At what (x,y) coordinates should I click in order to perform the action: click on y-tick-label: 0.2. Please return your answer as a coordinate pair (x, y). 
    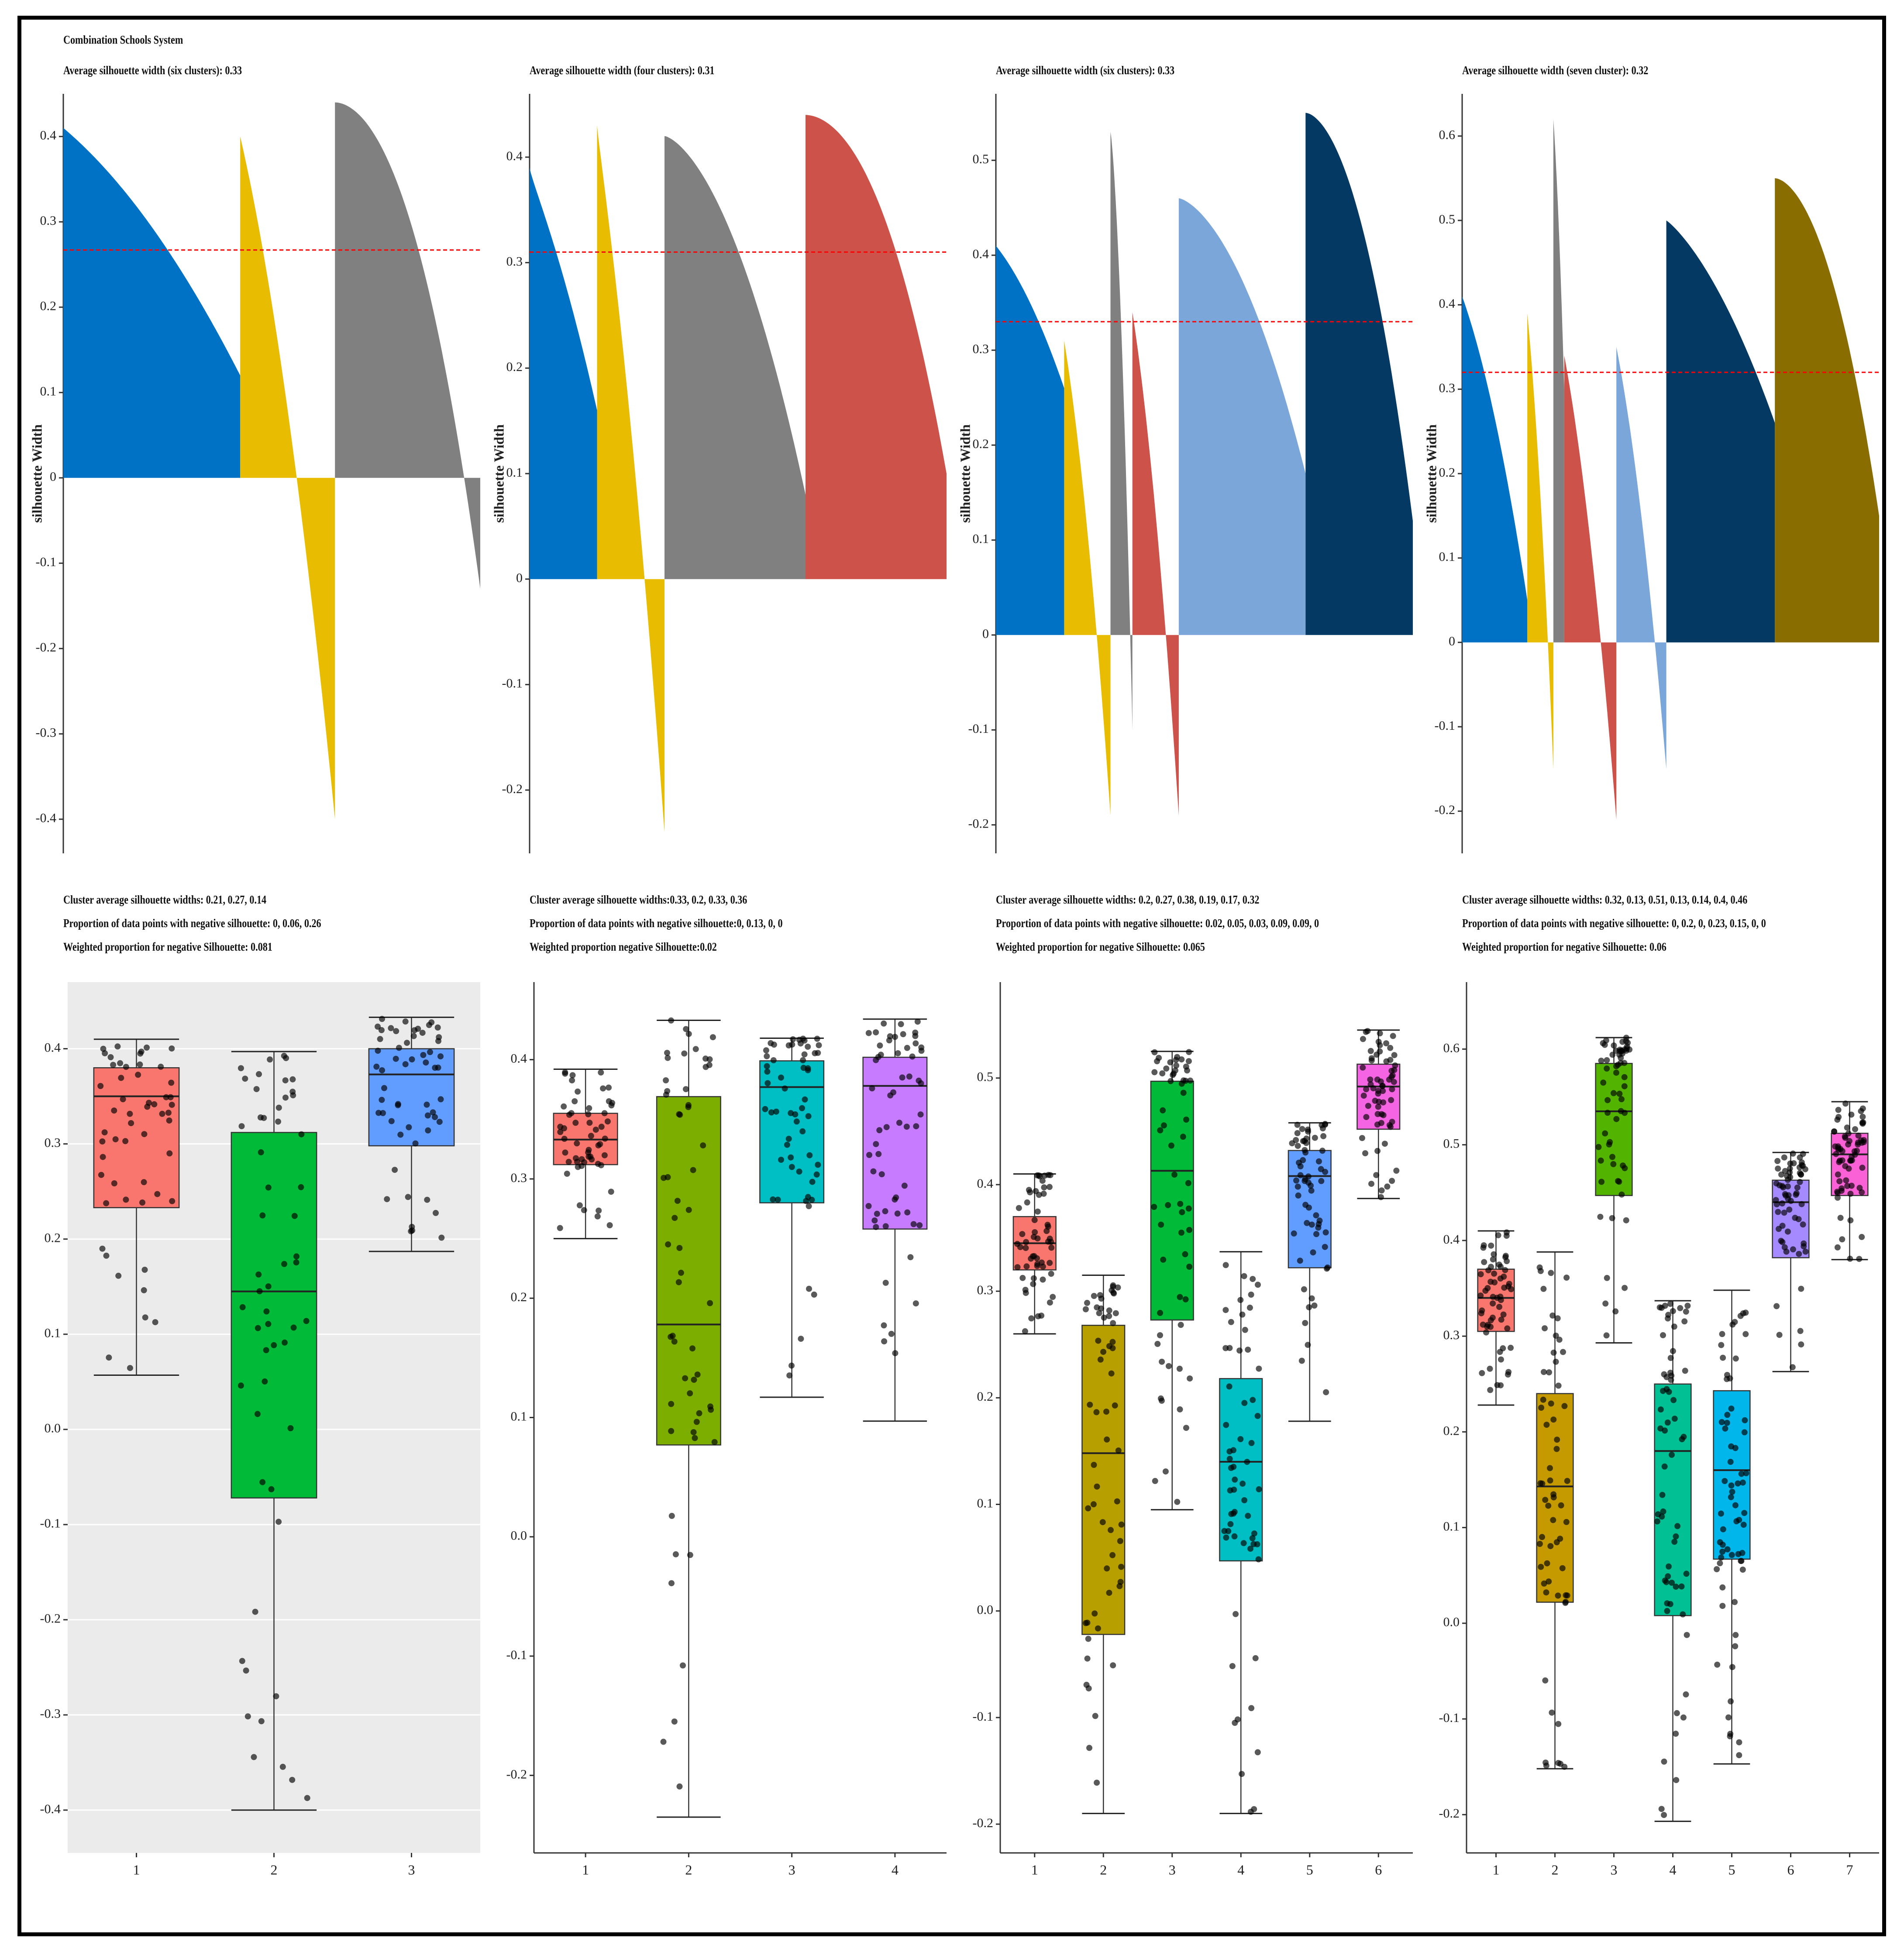
    Looking at the image, I should click on (519, 1297).